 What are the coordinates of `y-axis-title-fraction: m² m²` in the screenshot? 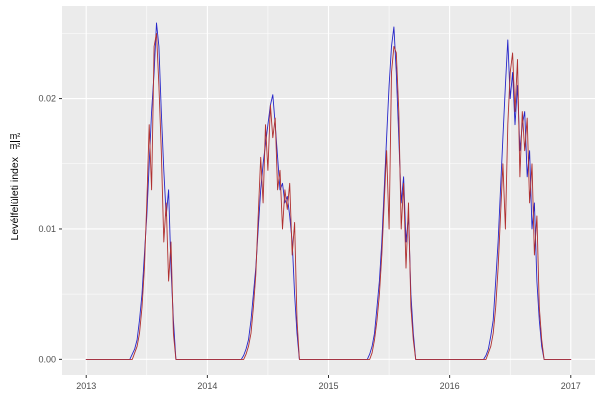 It's located at (15, 141).